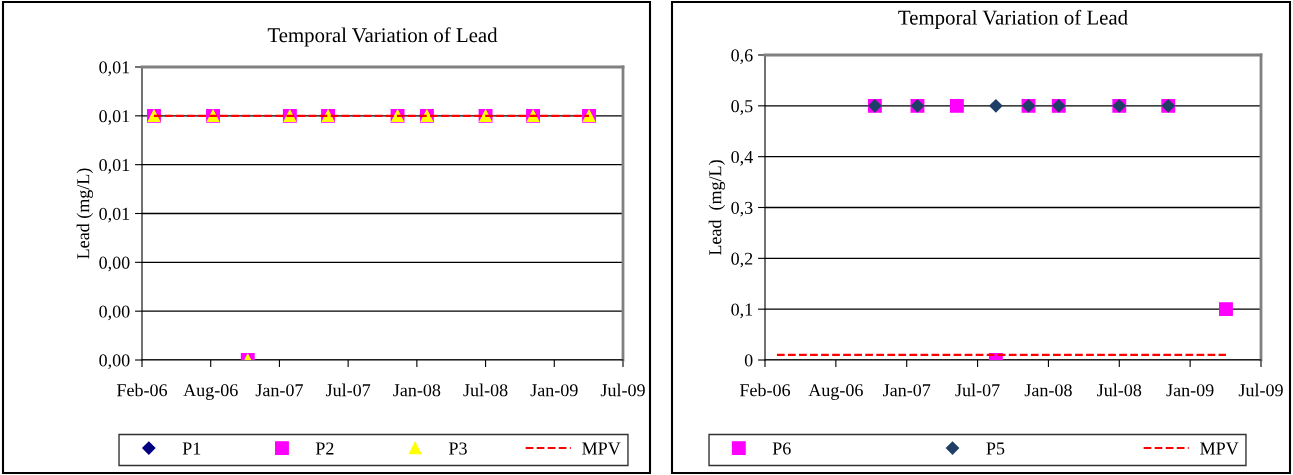  I want to click on y-tick-label: 0,1, so click(742, 311).